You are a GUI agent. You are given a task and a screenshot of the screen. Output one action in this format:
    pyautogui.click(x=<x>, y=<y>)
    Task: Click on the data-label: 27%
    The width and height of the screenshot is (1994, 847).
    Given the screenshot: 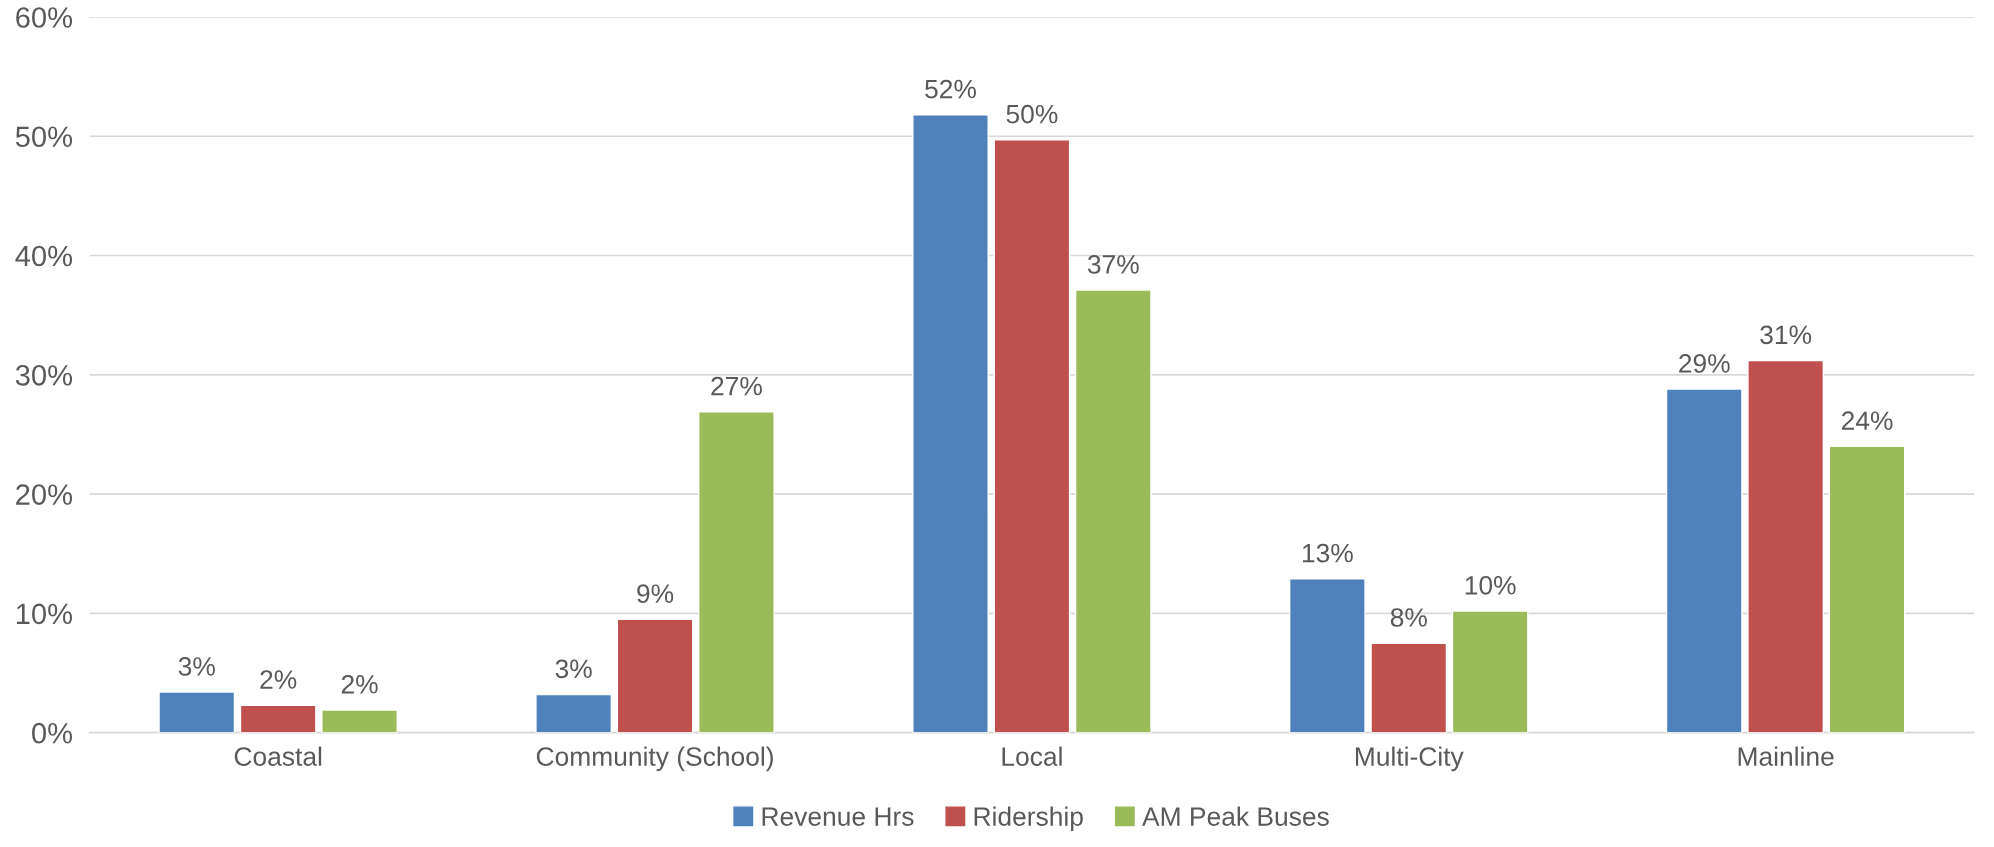 What is the action you would take?
    pyautogui.click(x=736, y=386)
    